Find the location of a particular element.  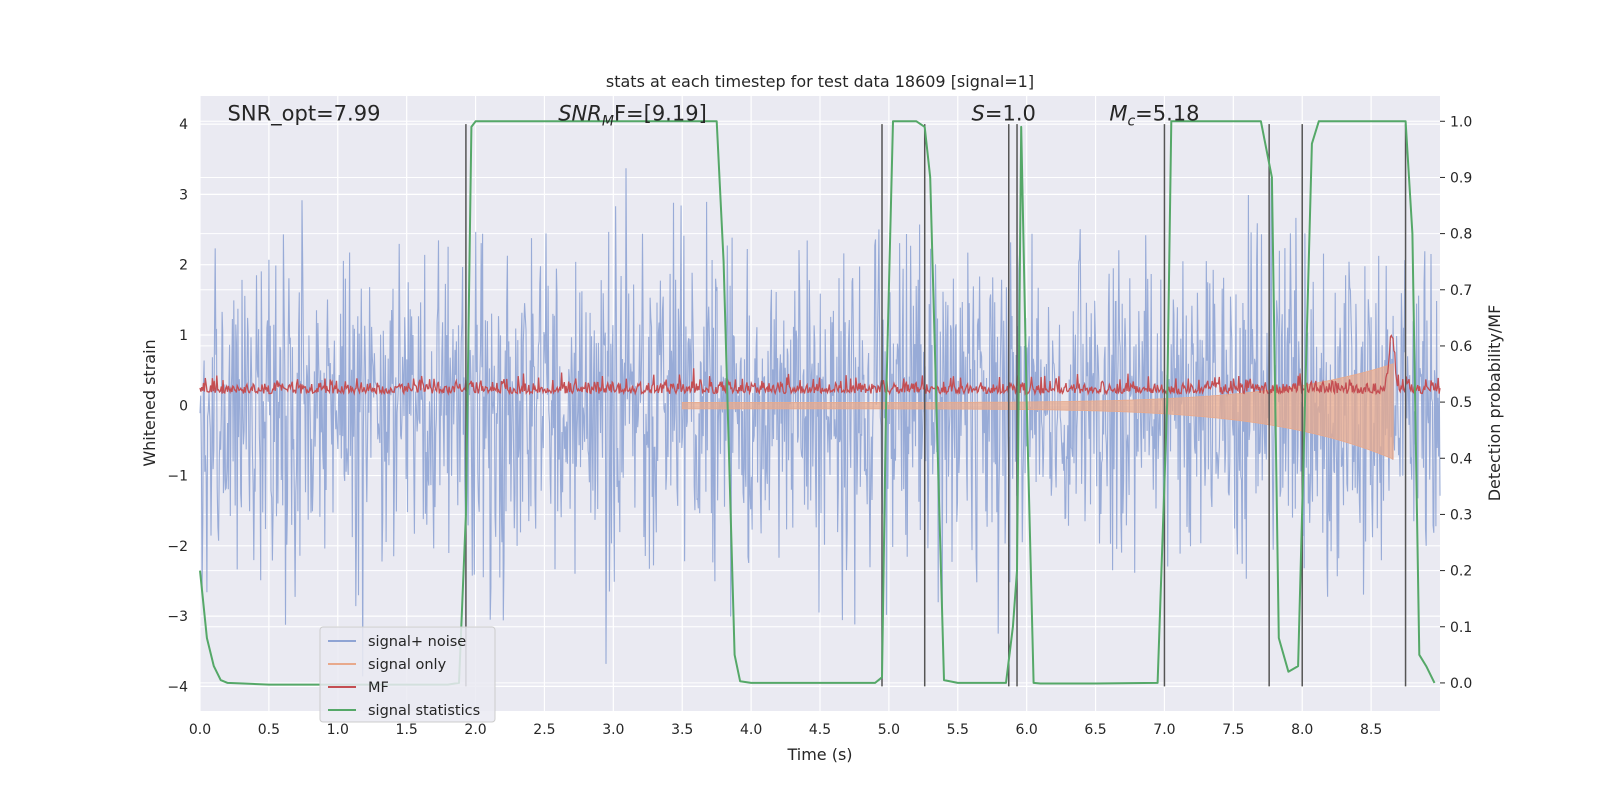

x-tick-label: 6.5 is located at coordinates (1095, 730).